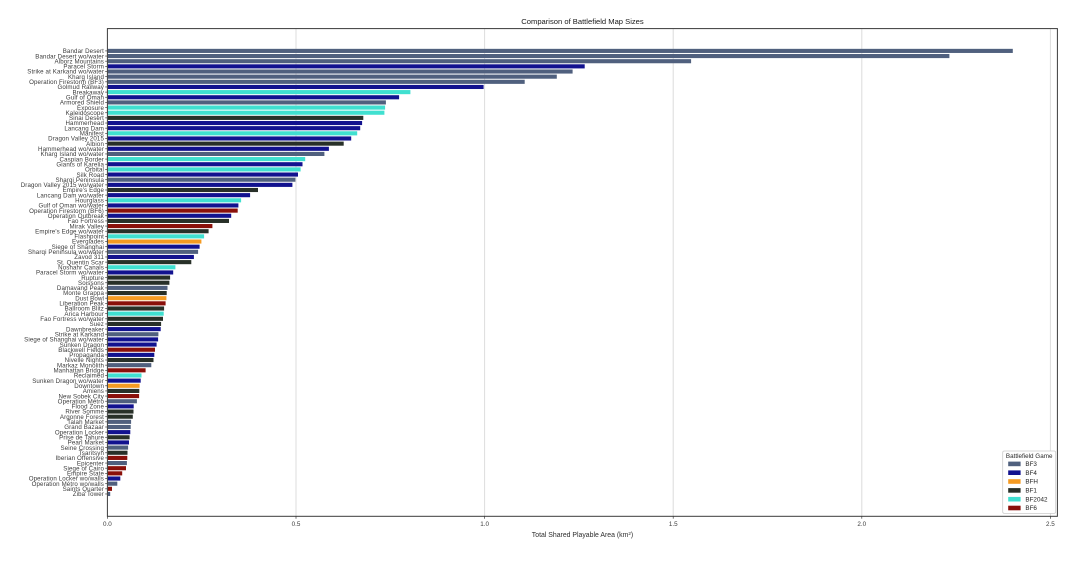 The height and width of the screenshot is (568, 1080). I want to click on svg-text: Siege of Shanghai, so click(78, 247).